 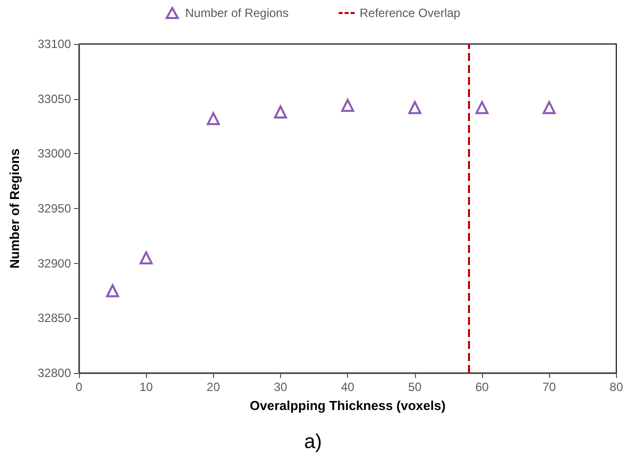 What do you see at coordinates (617, 387) in the screenshot?
I see `x-tick-label: 80` at bounding box center [617, 387].